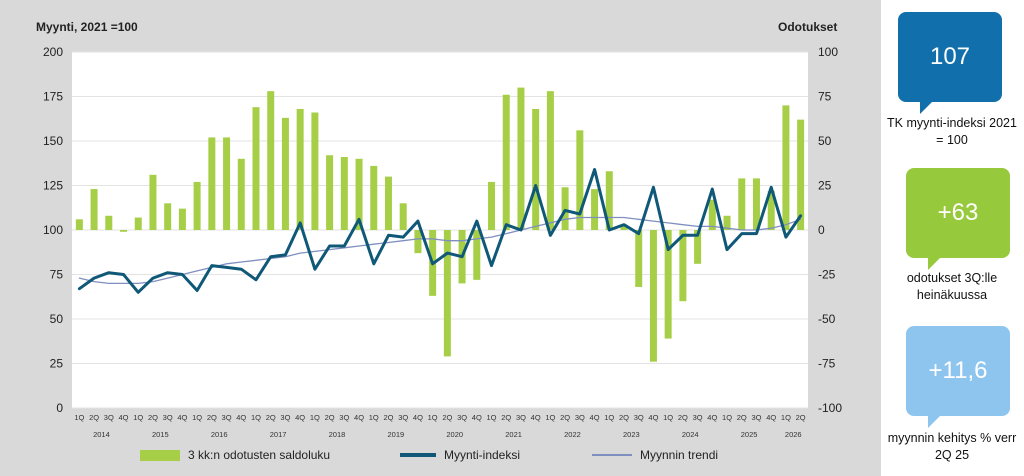 Image resolution: width=1024 pixels, height=476 pixels. I want to click on right-y-tick-label: -25, so click(827, 275).